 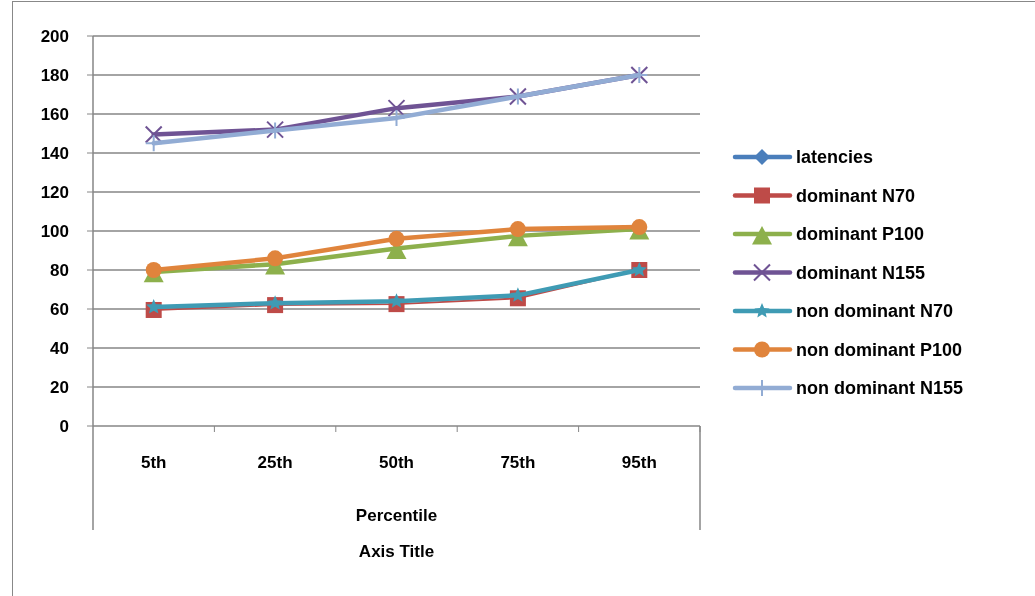 I want to click on legend-label: dominant P100, so click(x=860, y=234).